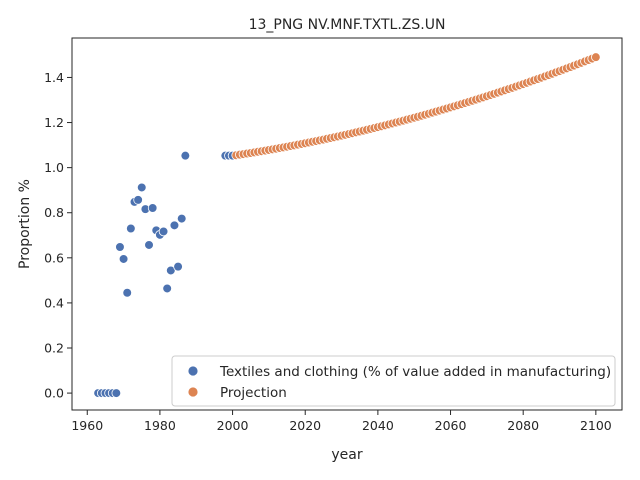  What do you see at coordinates (58, 235) in the screenshot?
I see `y-axis-ticks: 0.0 0.2 0.4 0.6 0.8 1.0 1.2 1.4` at bounding box center [58, 235].